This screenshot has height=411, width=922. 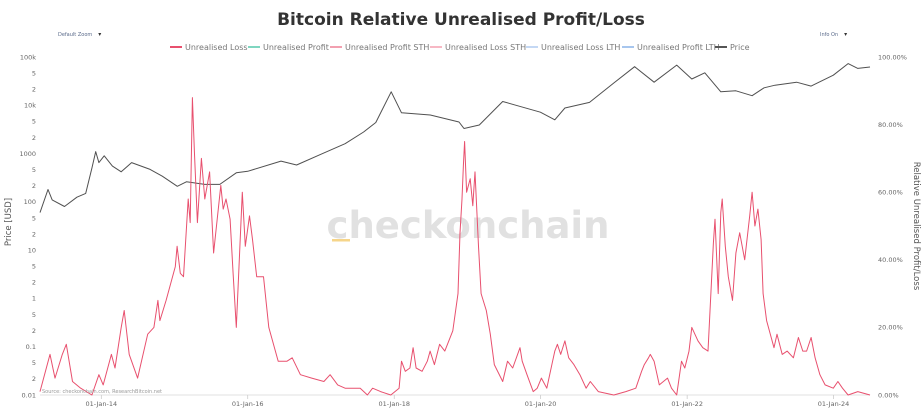 I want to click on legend-item-label: Unrealised Loss STH, so click(x=485, y=47).